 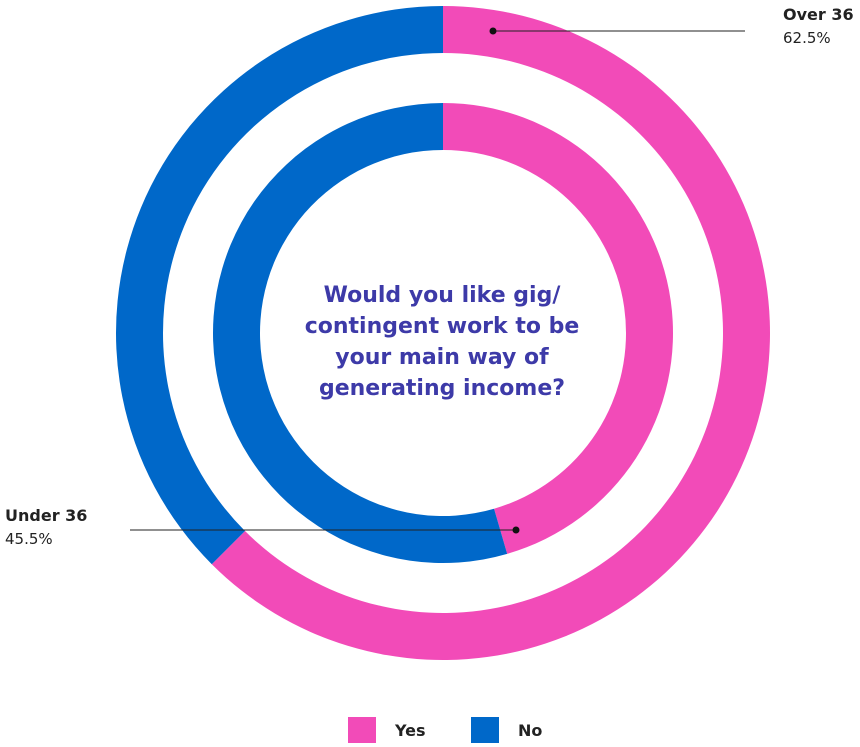 I want to click on ring-label: Under 36, so click(x=46, y=515).